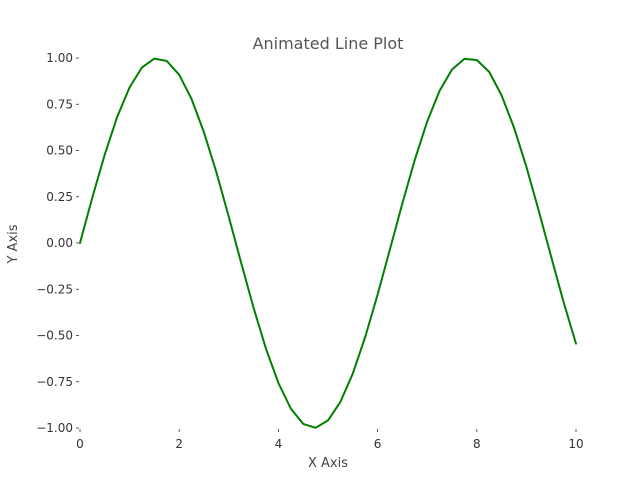 The height and width of the screenshot is (480, 640). What do you see at coordinates (378, 444) in the screenshot?
I see `x-tick-label: 6` at bounding box center [378, 444].